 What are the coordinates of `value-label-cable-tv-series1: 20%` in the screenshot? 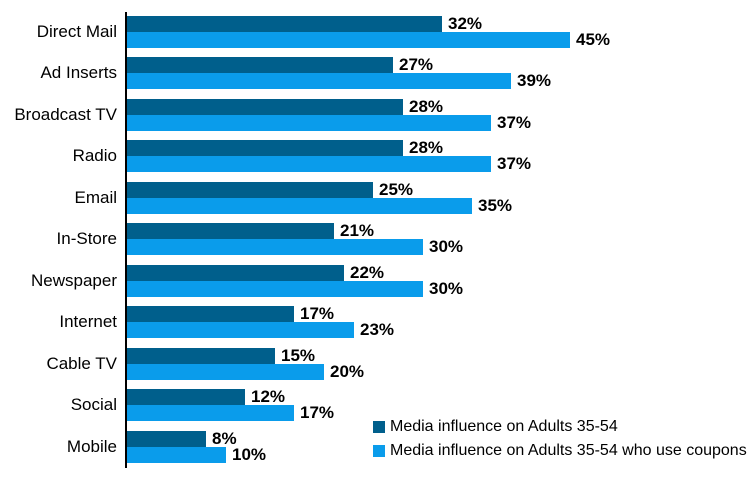 It's located at (347, 371).